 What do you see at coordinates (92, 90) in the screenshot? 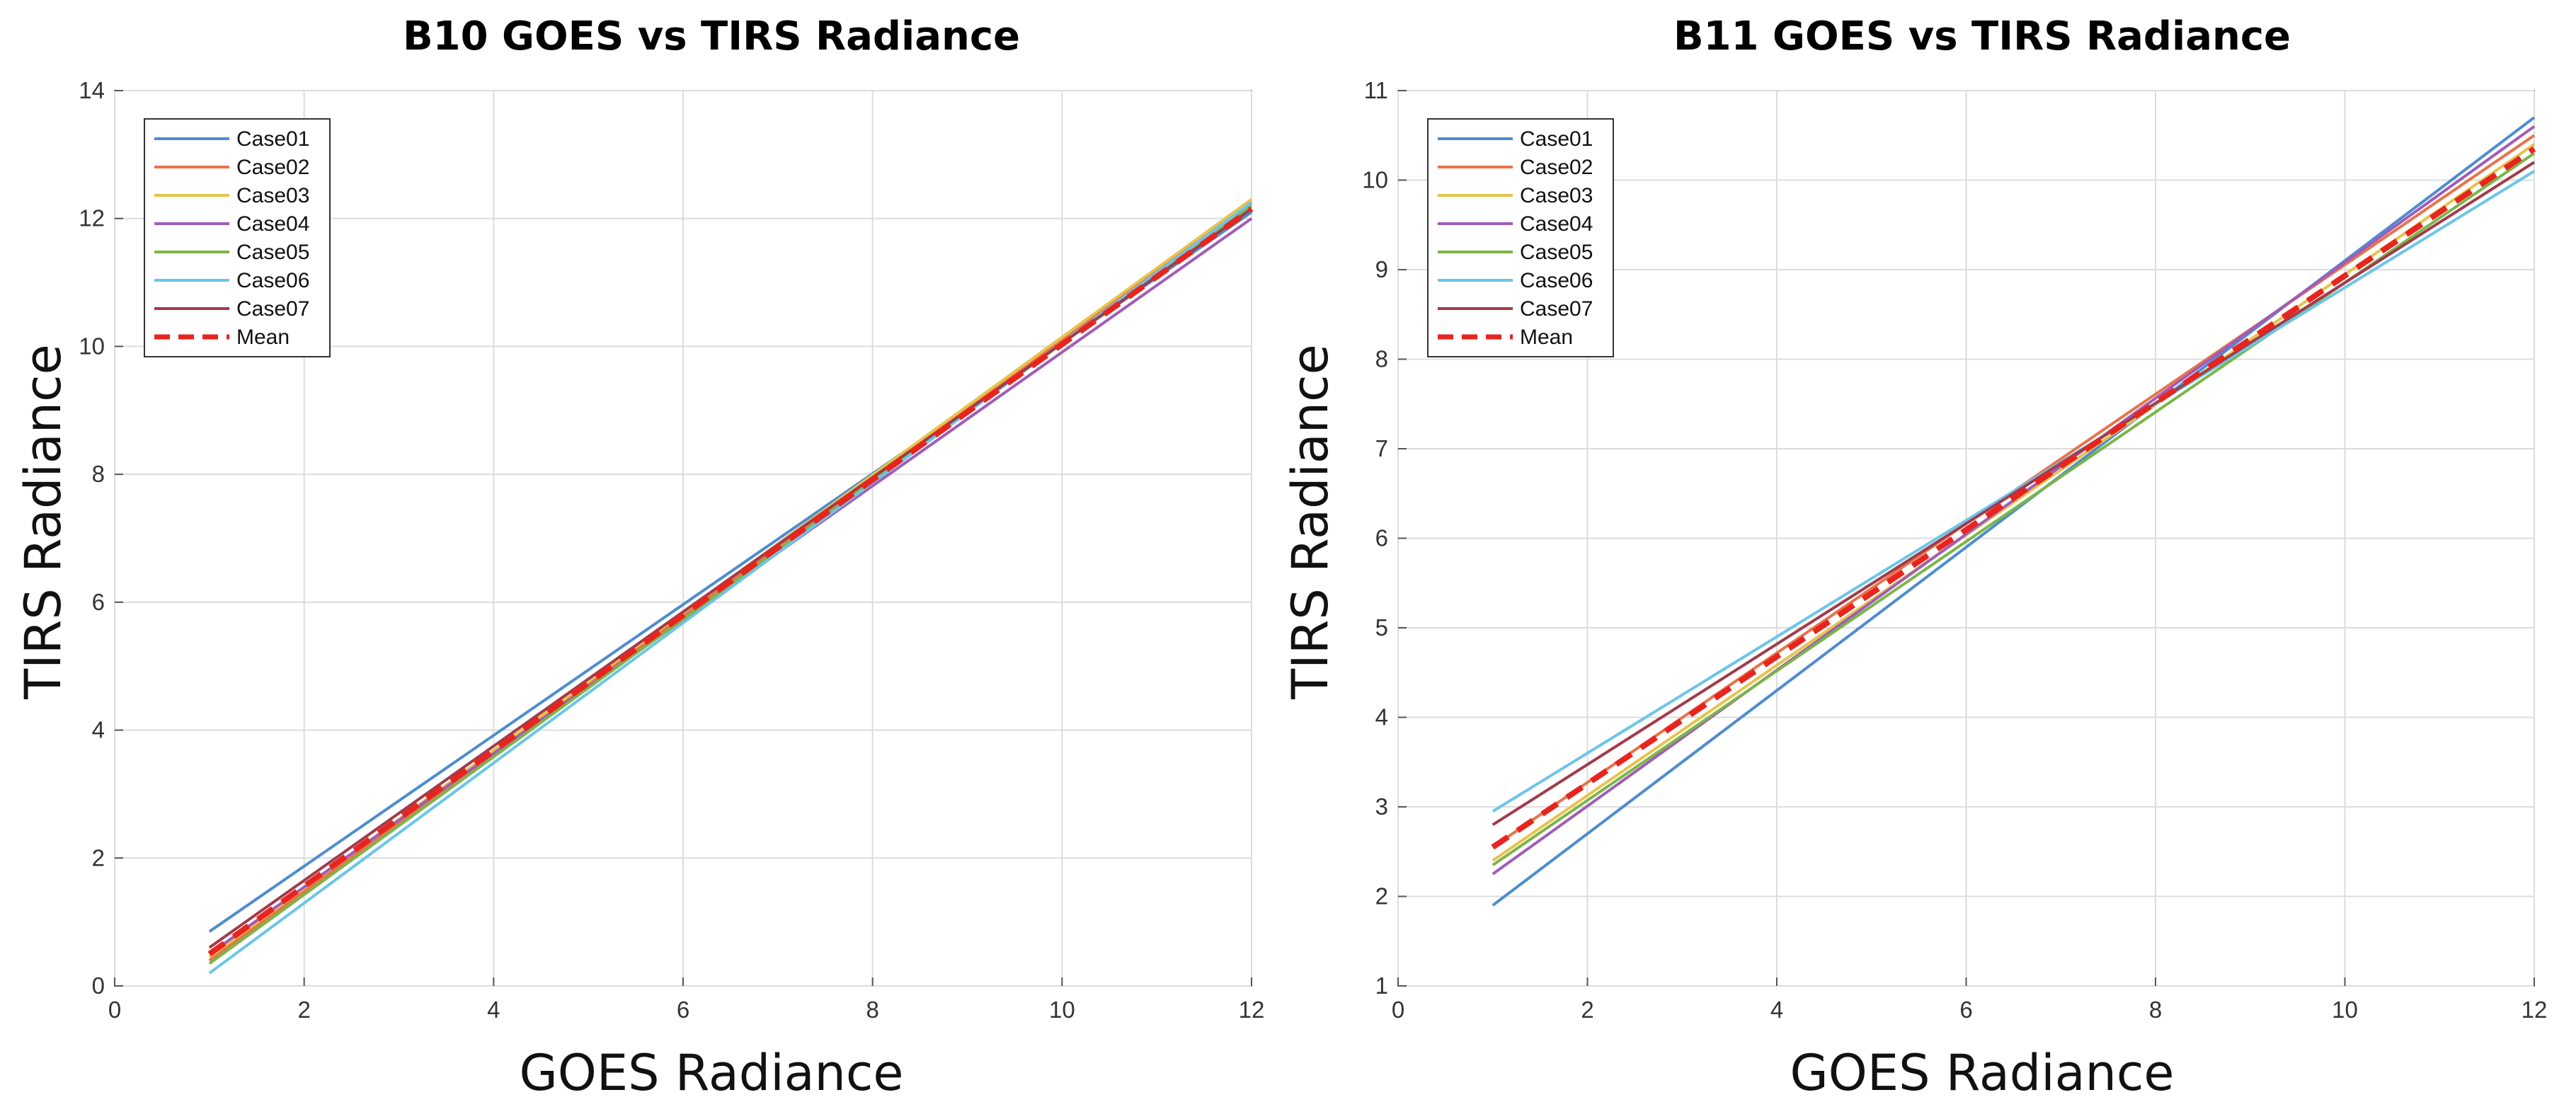
I see `y-tick-label: 14` at bounding box center [92, 90].